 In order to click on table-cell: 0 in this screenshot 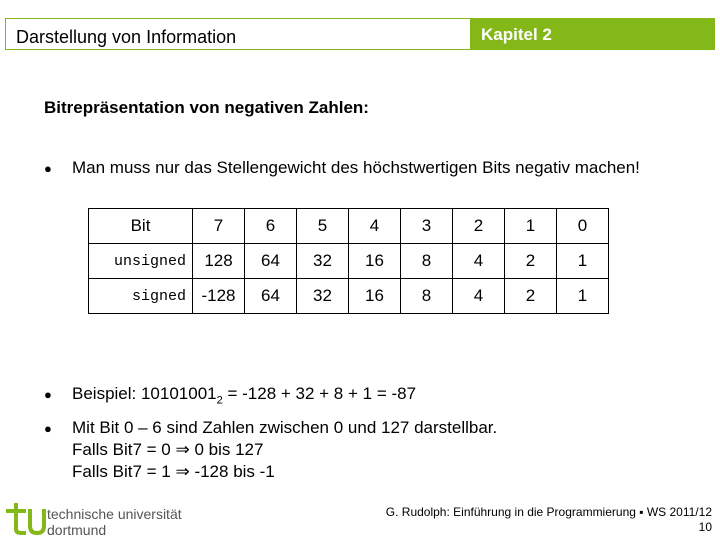, I will do `click(582, 226)`.